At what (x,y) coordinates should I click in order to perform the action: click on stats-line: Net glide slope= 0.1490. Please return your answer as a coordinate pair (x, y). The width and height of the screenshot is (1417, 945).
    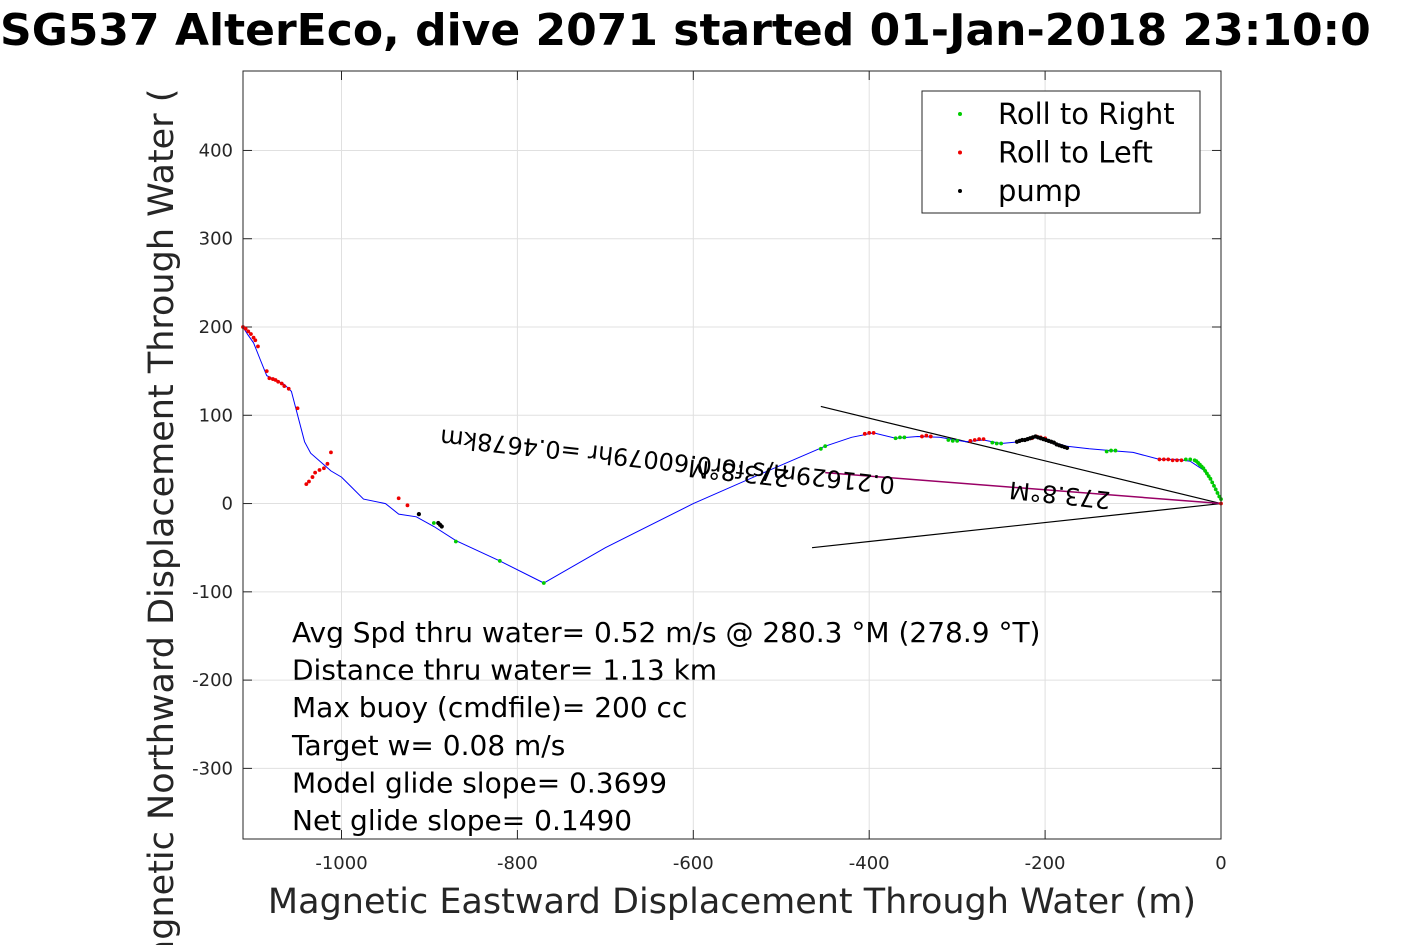
    Looking at the image, I should click on (462, 820).